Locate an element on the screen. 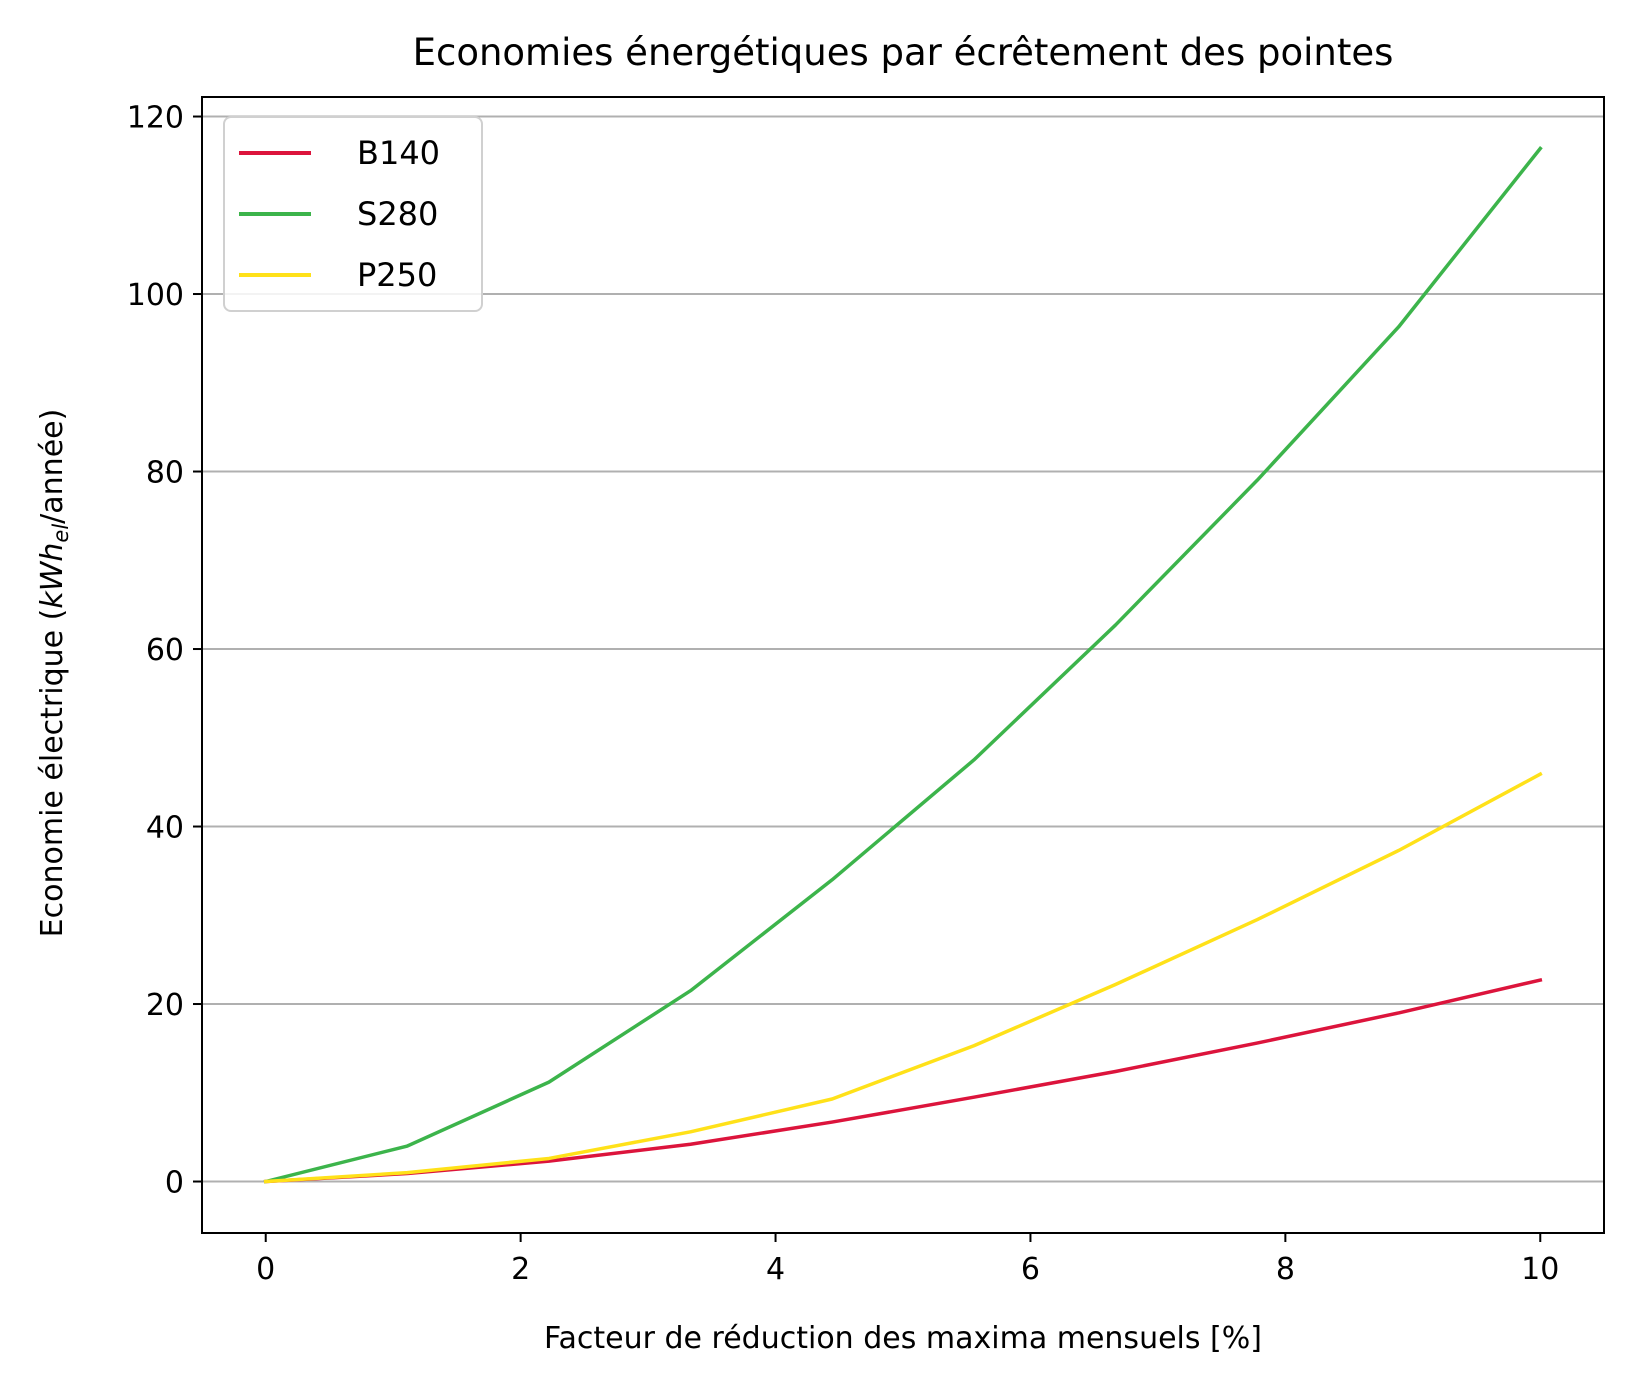 The image size is (1626, 1383). y-tick-label: 60 is located at coordinates (165, 650).